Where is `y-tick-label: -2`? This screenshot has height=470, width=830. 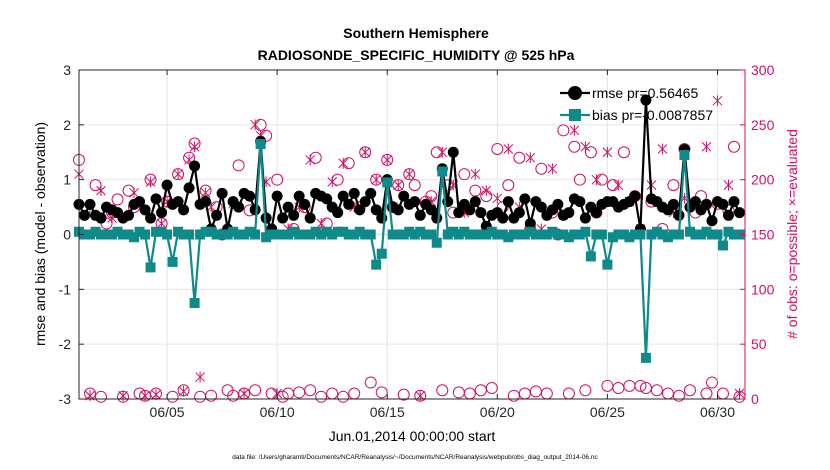
y-tick-label: -2 is located at coordinates (65, 344).